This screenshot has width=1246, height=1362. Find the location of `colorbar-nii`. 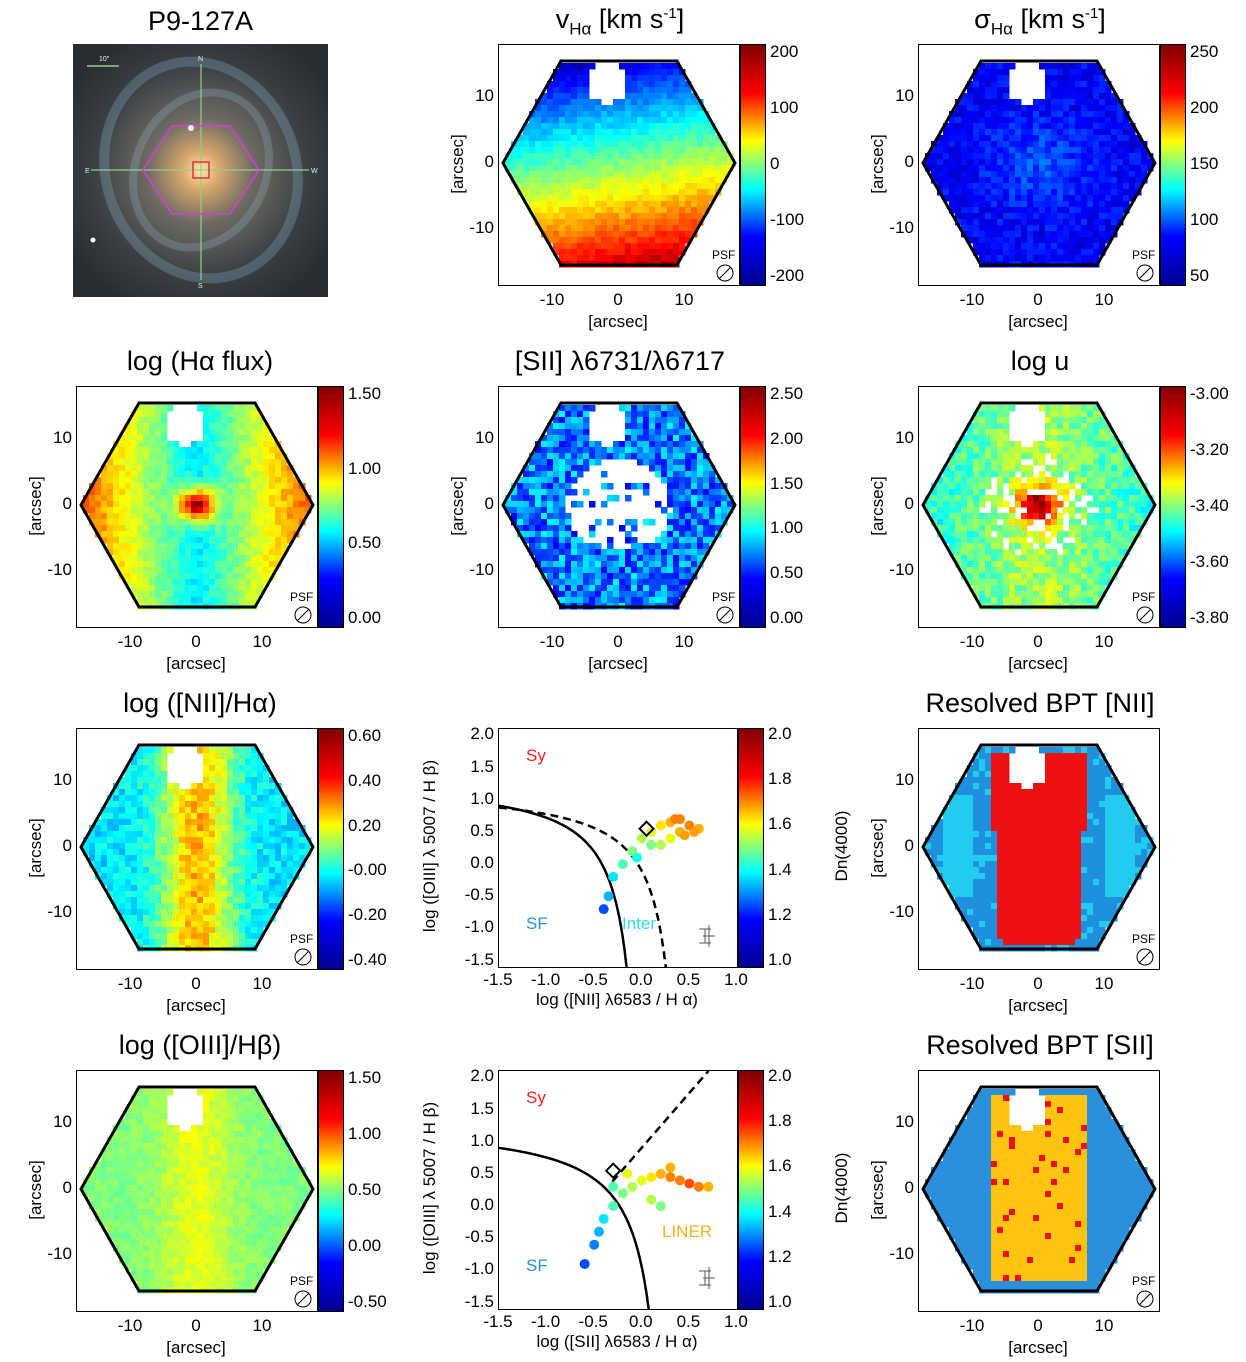

colorbar-nii is located at coordinates (331, 849).